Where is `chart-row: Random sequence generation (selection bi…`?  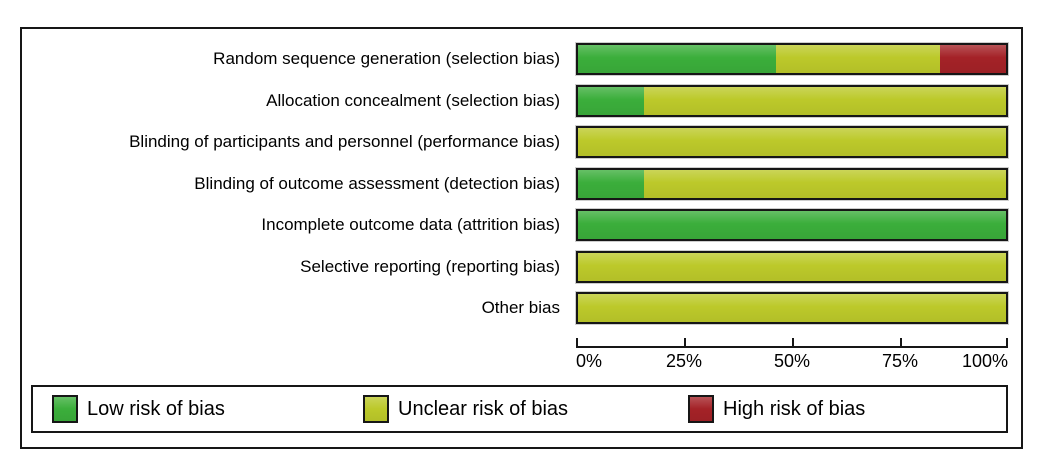
chart-row: Random sequence generation (selection bi… is located at coordinates (521, 59).